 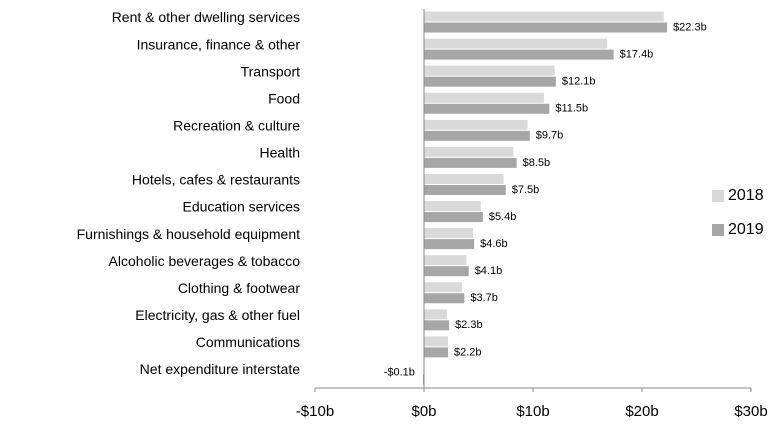 What do you see at coordinates (216, 180) in the screenshot?
I see `category-label: Hotels, cafes & restaurants` at bounding box center [216, 180].